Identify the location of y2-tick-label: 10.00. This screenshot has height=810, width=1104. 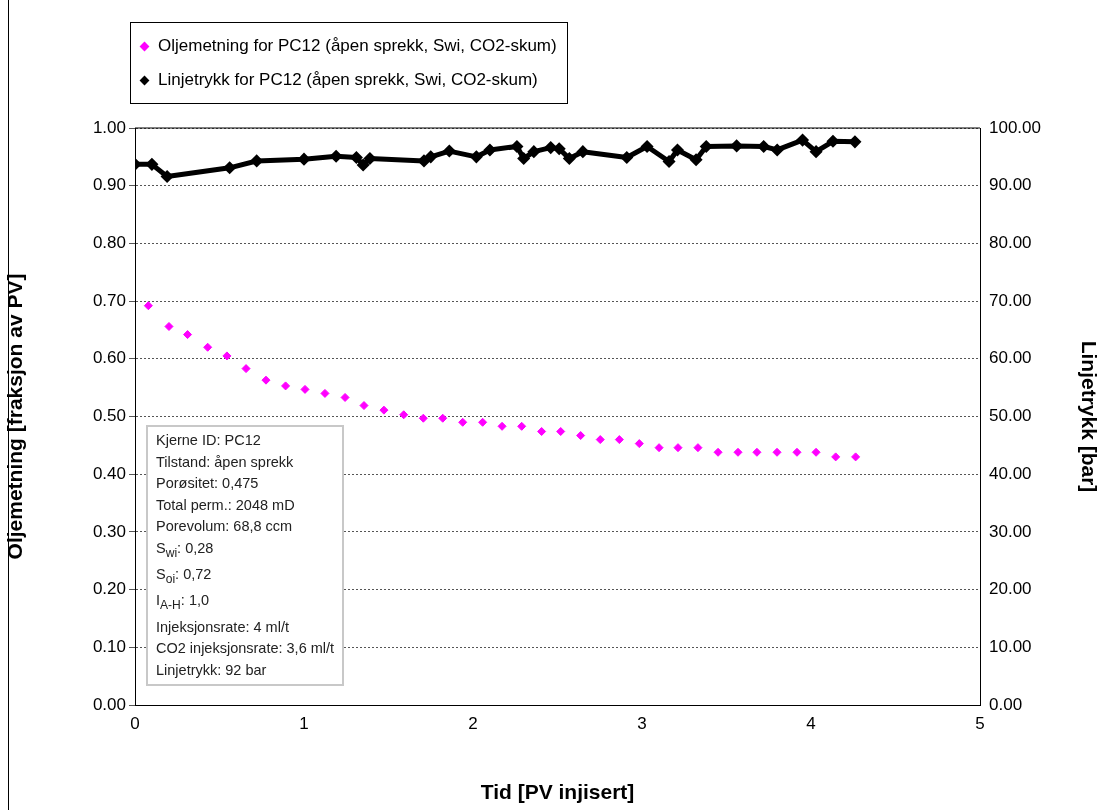
(1010, 646).